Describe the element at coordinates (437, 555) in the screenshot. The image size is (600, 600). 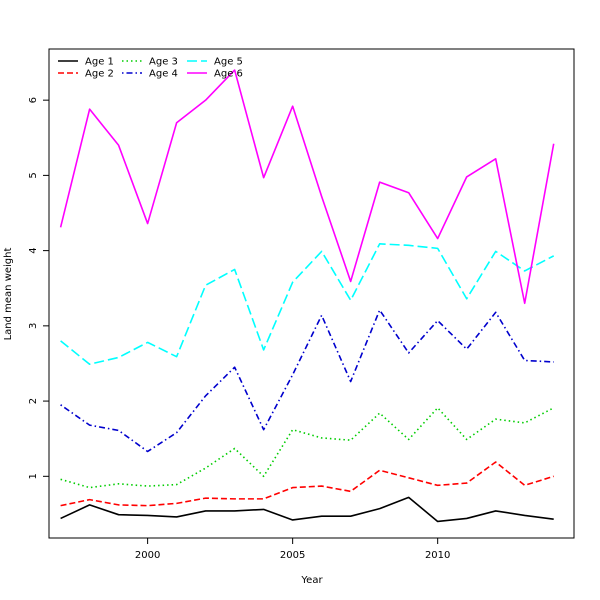
I see `x-tick-label: 2010` at that location.